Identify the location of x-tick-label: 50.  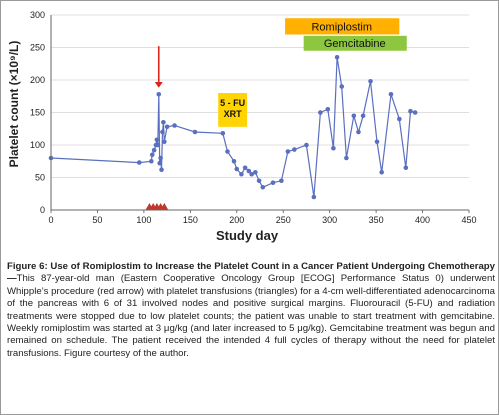
(97, 220).